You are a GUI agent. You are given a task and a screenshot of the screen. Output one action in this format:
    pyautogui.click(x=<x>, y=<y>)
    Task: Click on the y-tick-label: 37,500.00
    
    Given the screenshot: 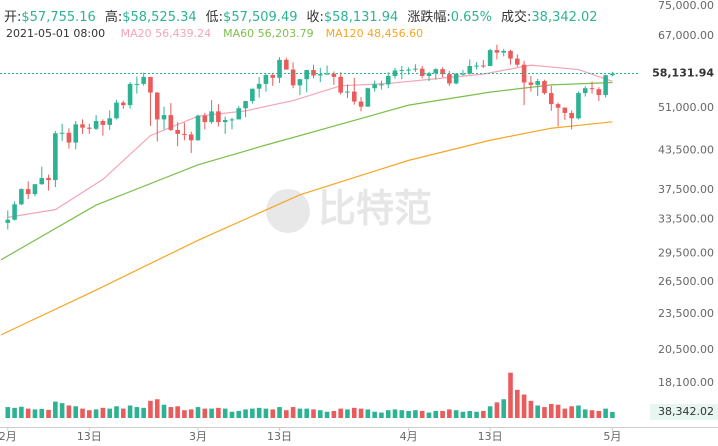 What is the action you would take?
    pyautogui.click(x=686, y=189)
    